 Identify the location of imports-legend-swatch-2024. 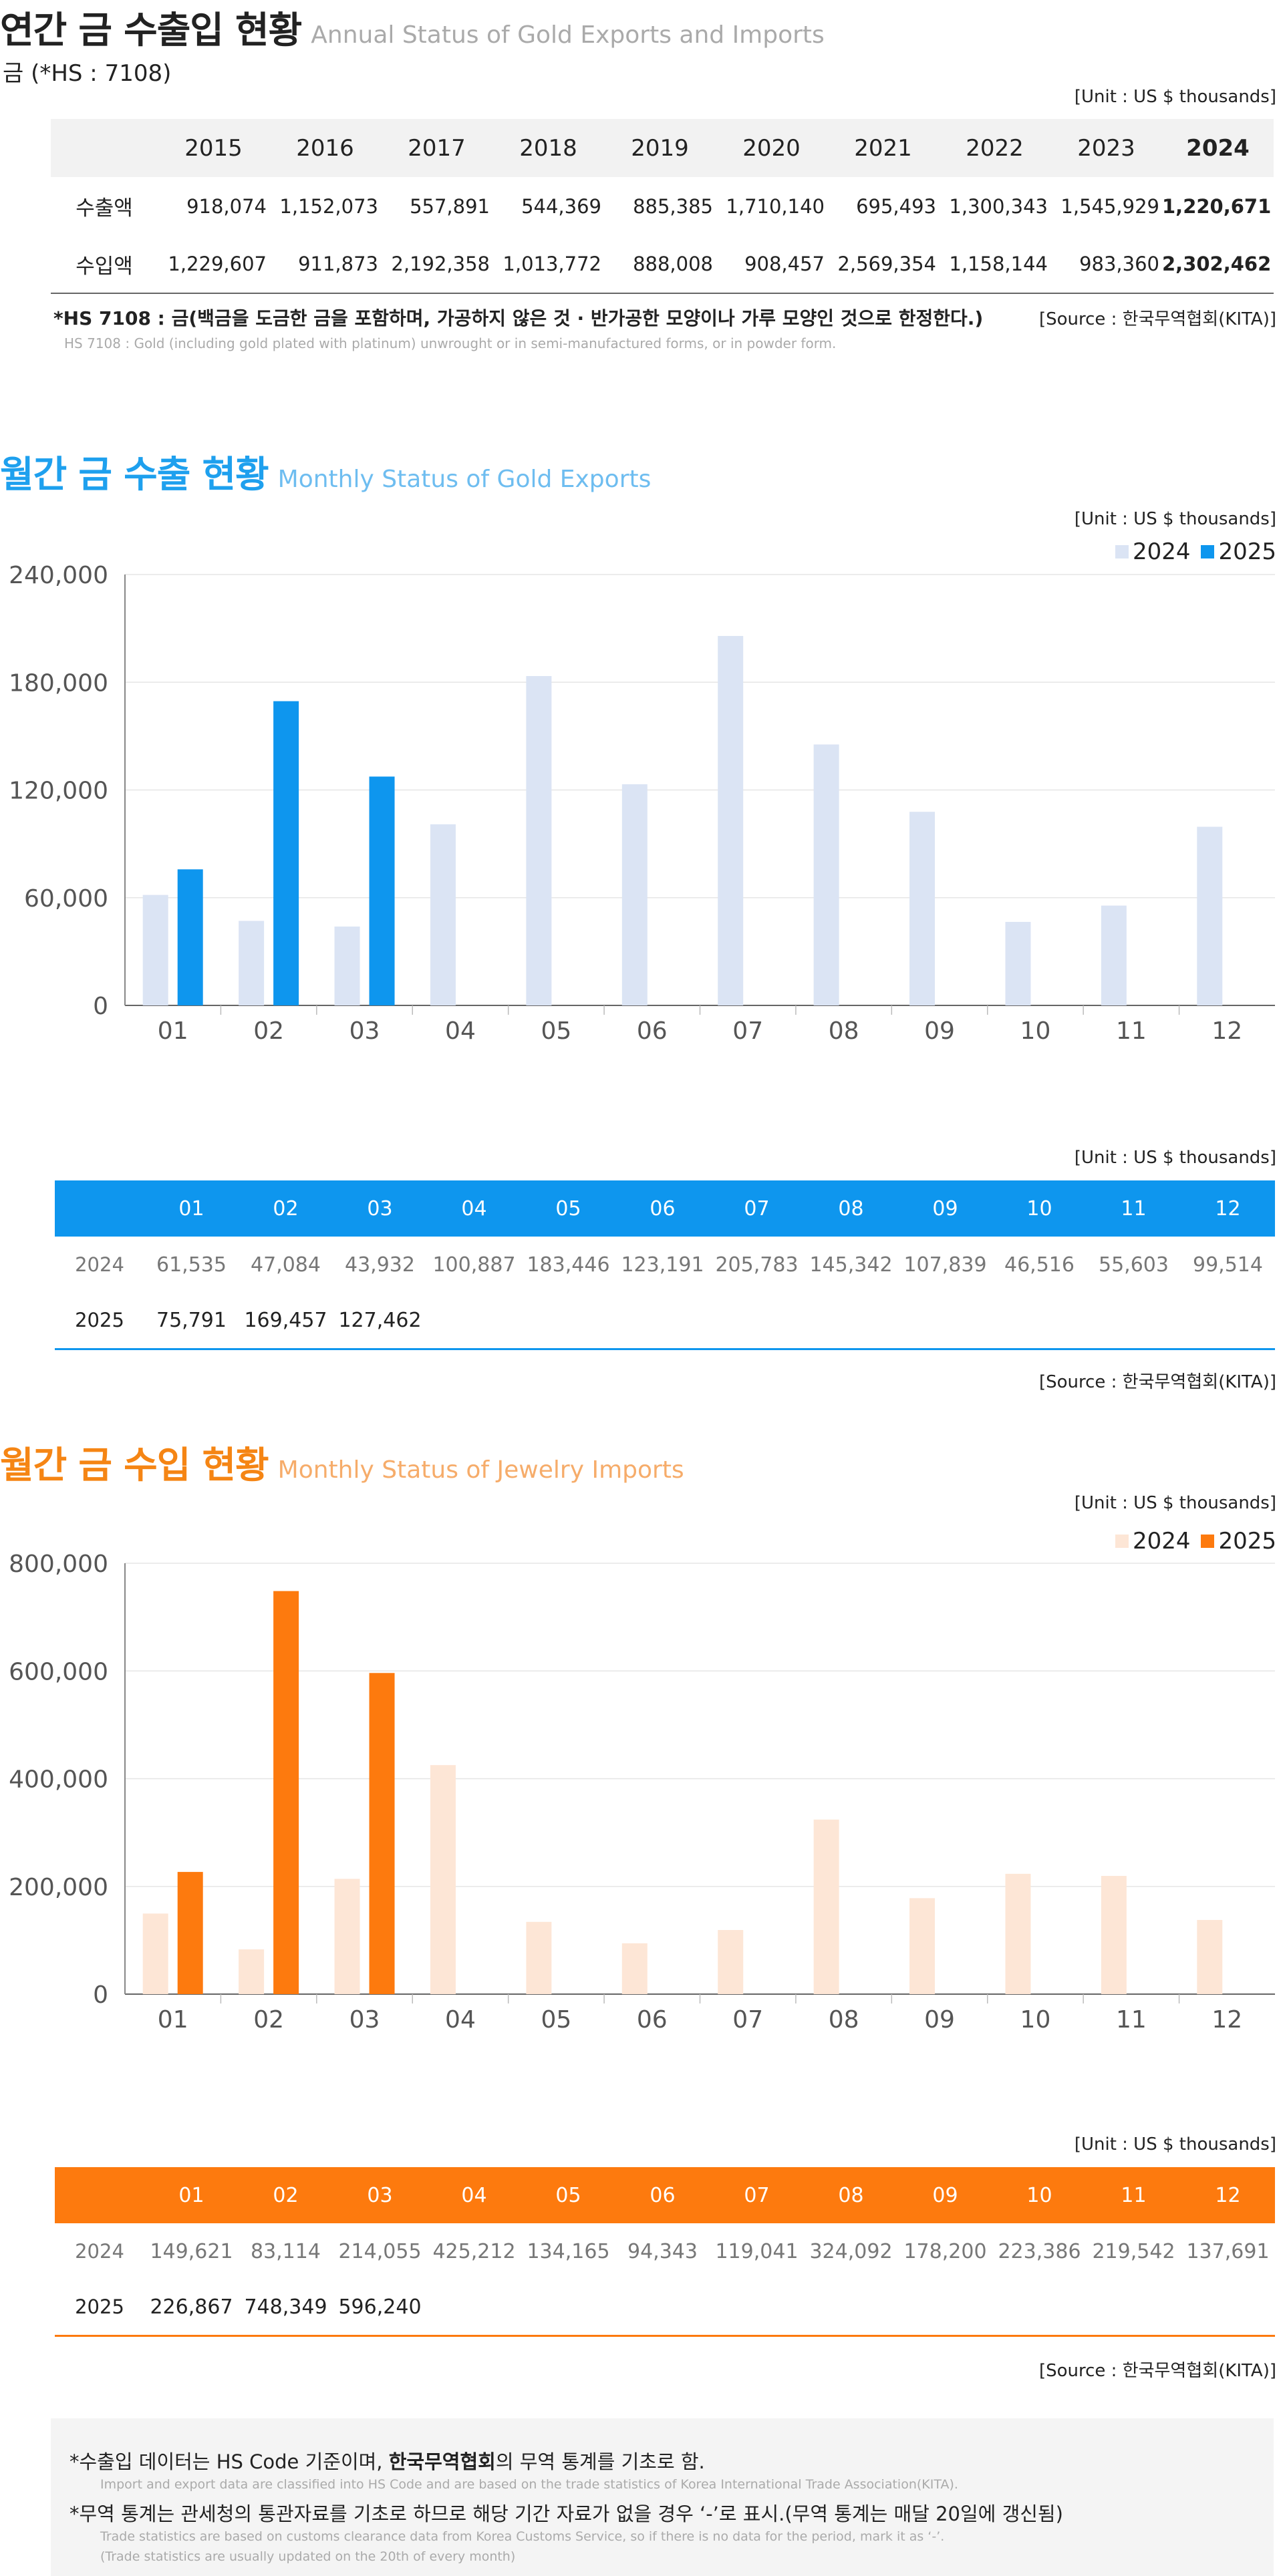
(1122, 1541).